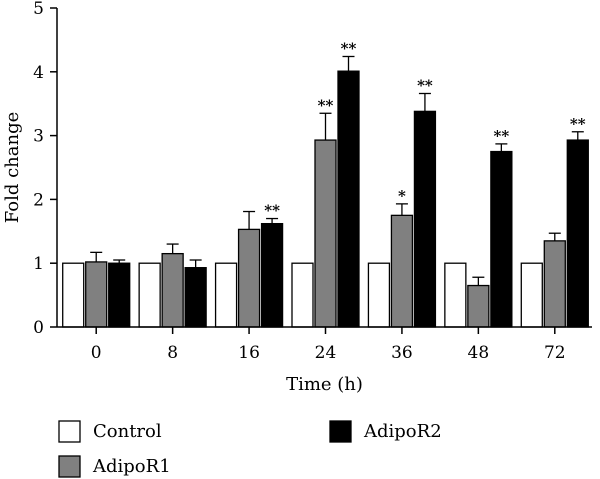 The height and width of the screenshot is (479, 600). What do you see at coordinates (69, 466) in the screenshot?
I see `legend-swatch-adipor1` at bounding box center [69, 466].